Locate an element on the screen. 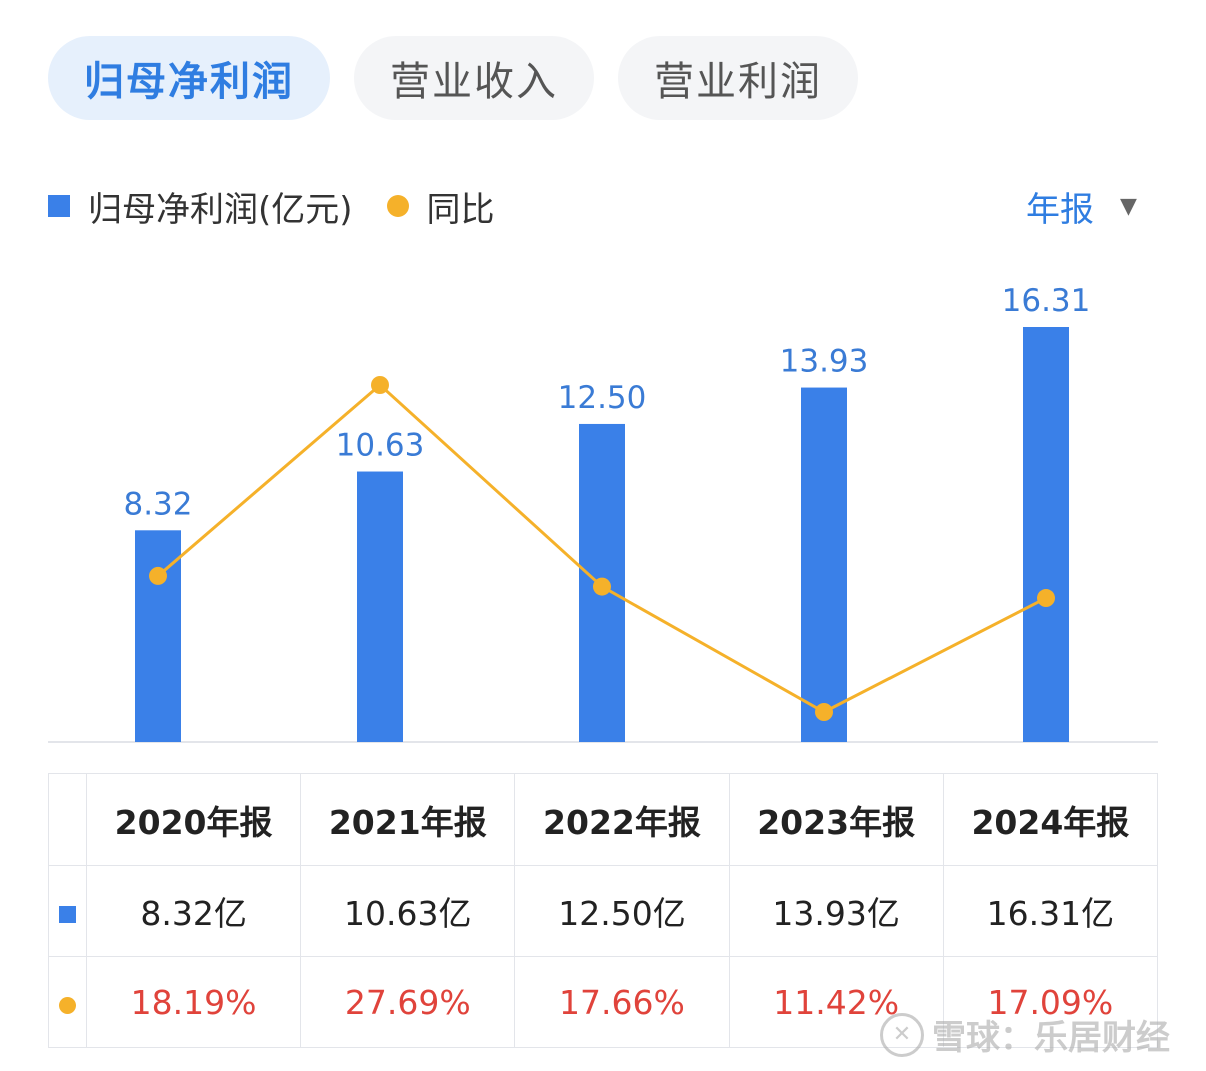 This screenshot has height=1071, width=1206. growth-cell: 17.09% is located at coordinates (1050, 1002).